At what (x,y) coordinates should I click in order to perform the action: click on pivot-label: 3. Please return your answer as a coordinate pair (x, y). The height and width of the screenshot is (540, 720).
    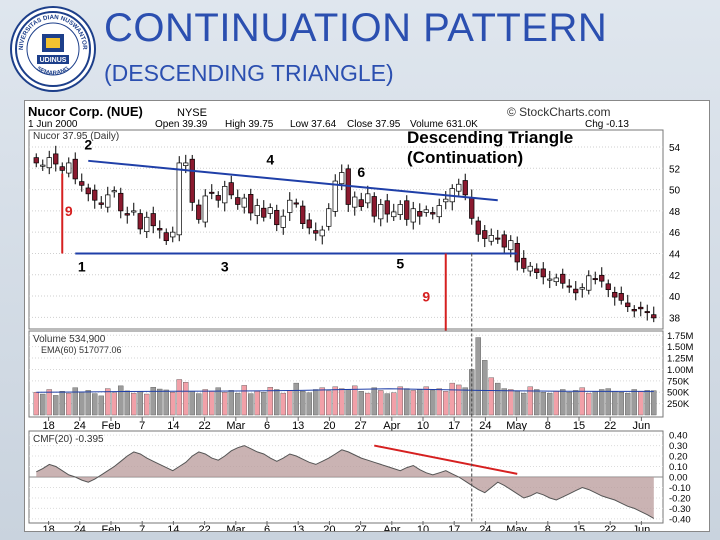
    Looking at the image, I should click on (225, 266).